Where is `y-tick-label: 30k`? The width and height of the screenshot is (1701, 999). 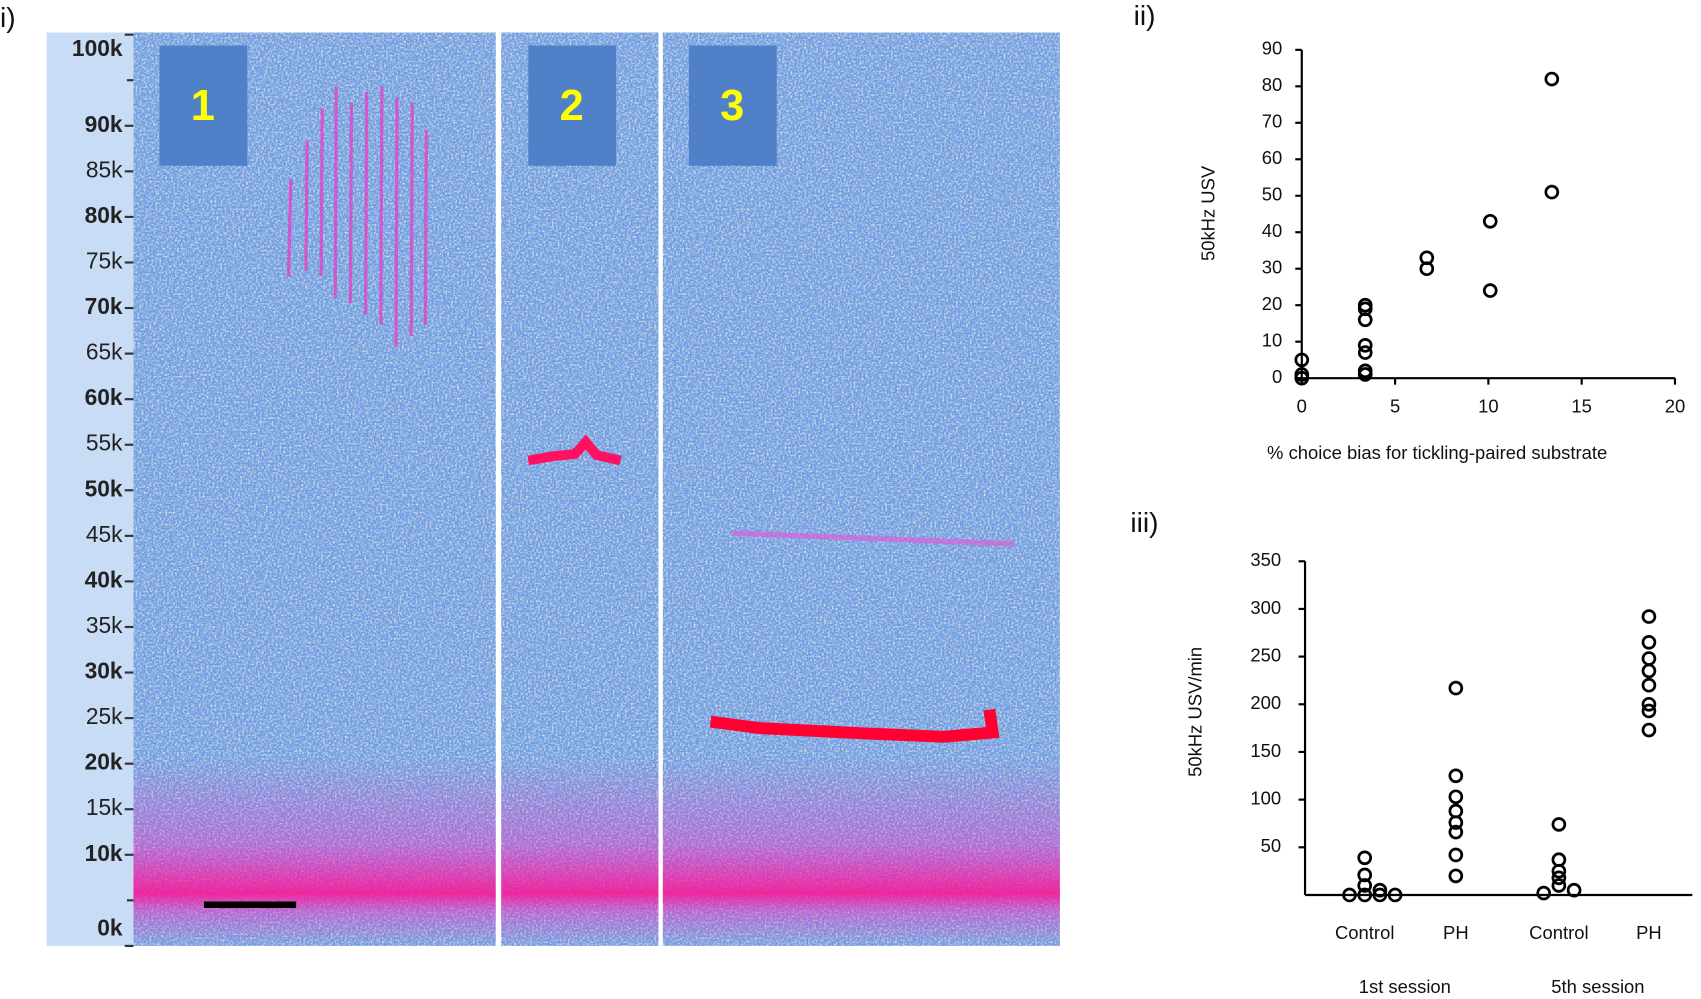
y-tick-label: 30k is located at coordinates (104, 671).